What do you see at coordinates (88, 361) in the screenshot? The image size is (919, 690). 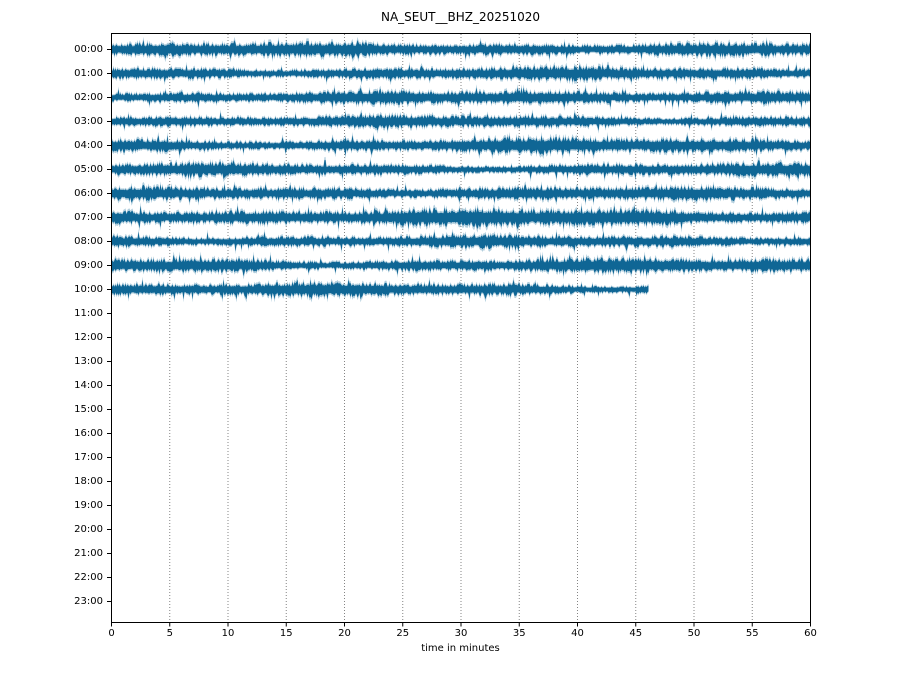 I see `y-tick-label: 13:00` at bounding box center [88, 361].